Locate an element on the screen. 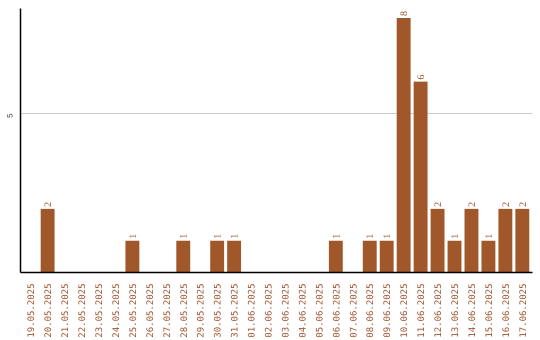 The width and height of the screenshot is (540, 340). x-tick-label: 23.05.2025 is located at coordinates (99, 310).